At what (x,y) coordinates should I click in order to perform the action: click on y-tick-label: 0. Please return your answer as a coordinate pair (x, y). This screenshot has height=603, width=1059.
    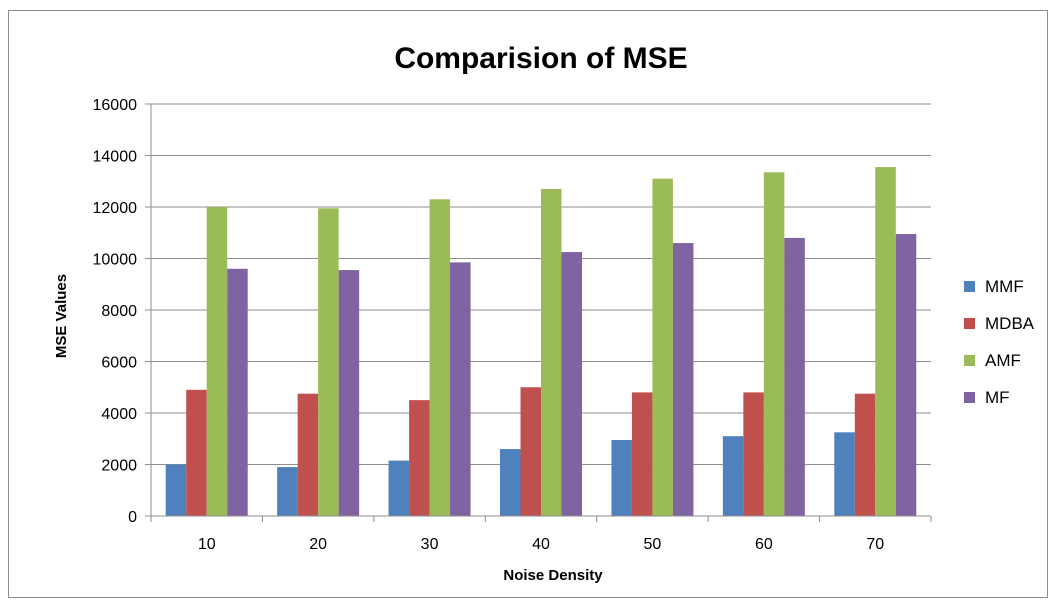
    Looking at the image, I should click on (132, 517).